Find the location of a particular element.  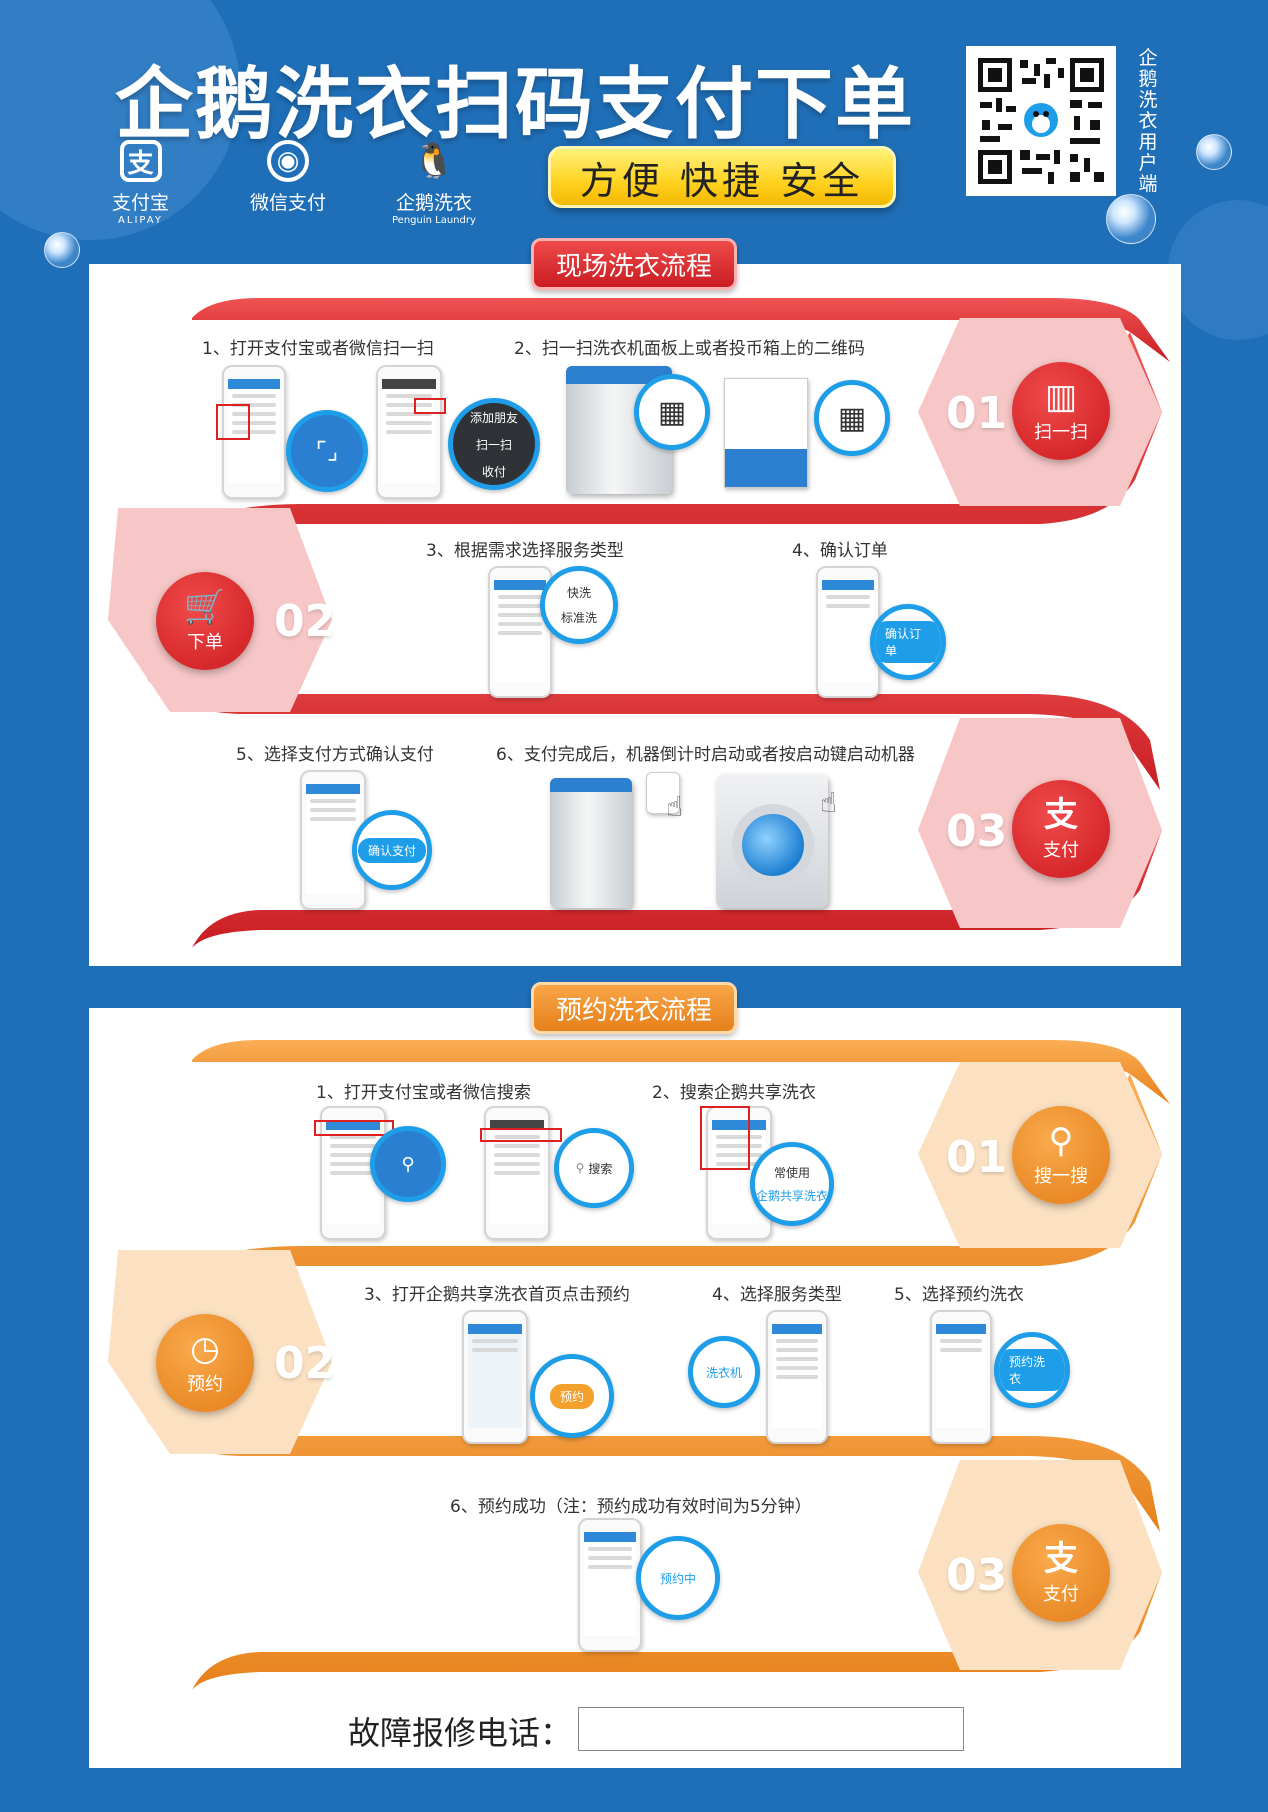

onsite-step-3: 3、根据需求选择服务类型 is located at coordinates (525, 551).